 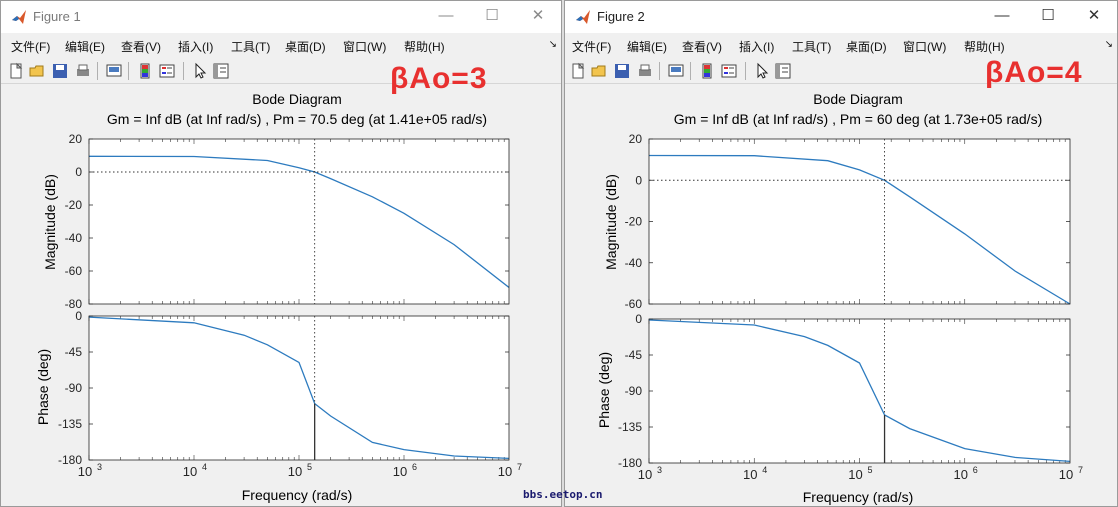 I want to click on phase-y-tick-label: -180, so click(x=70, y=460).